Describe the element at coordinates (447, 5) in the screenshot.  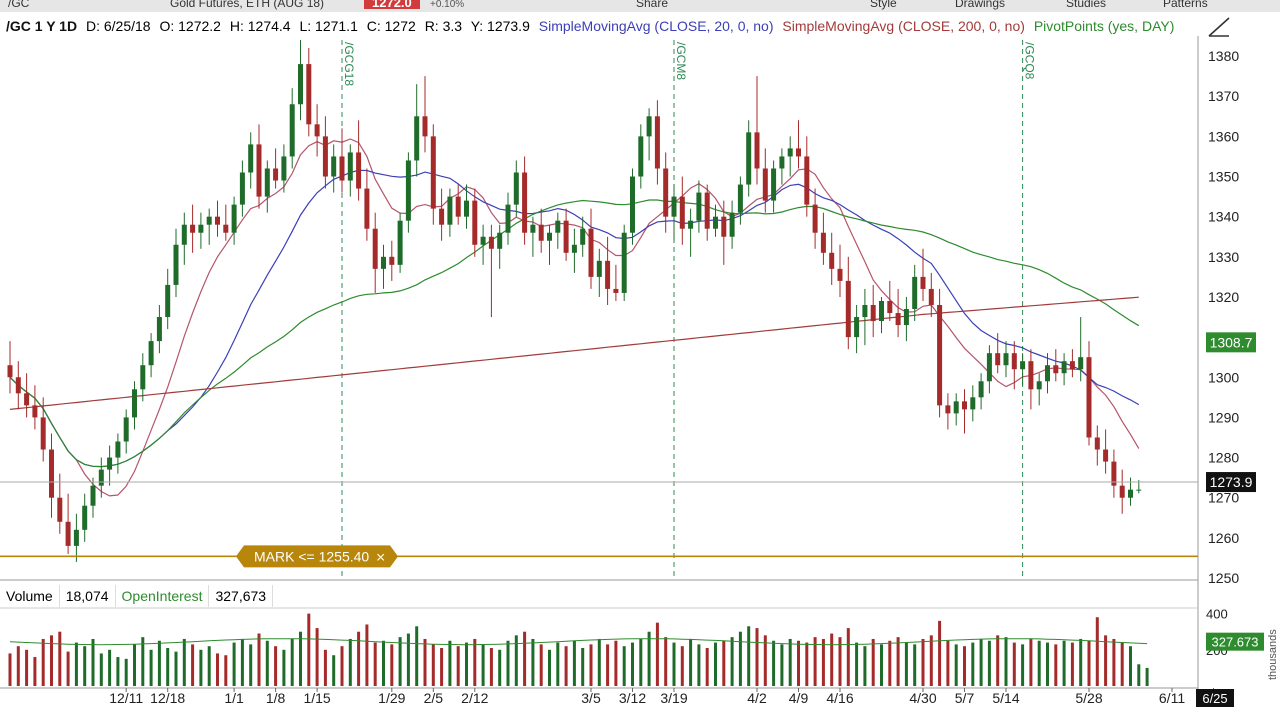
I see `change-percent: +0.10%` at that location.